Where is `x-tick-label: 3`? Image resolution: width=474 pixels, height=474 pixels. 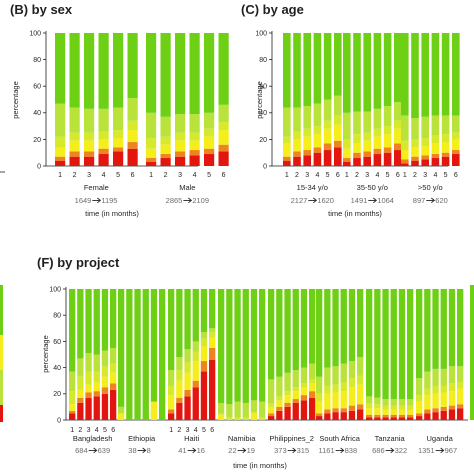 x-tick-label: 3 is located at coordinates (180, 175).